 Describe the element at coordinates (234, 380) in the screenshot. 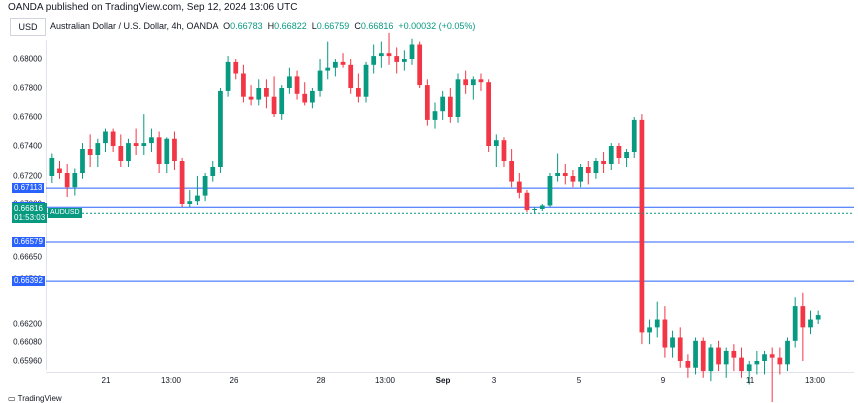

I see `time-tick-label: 26` at that location.